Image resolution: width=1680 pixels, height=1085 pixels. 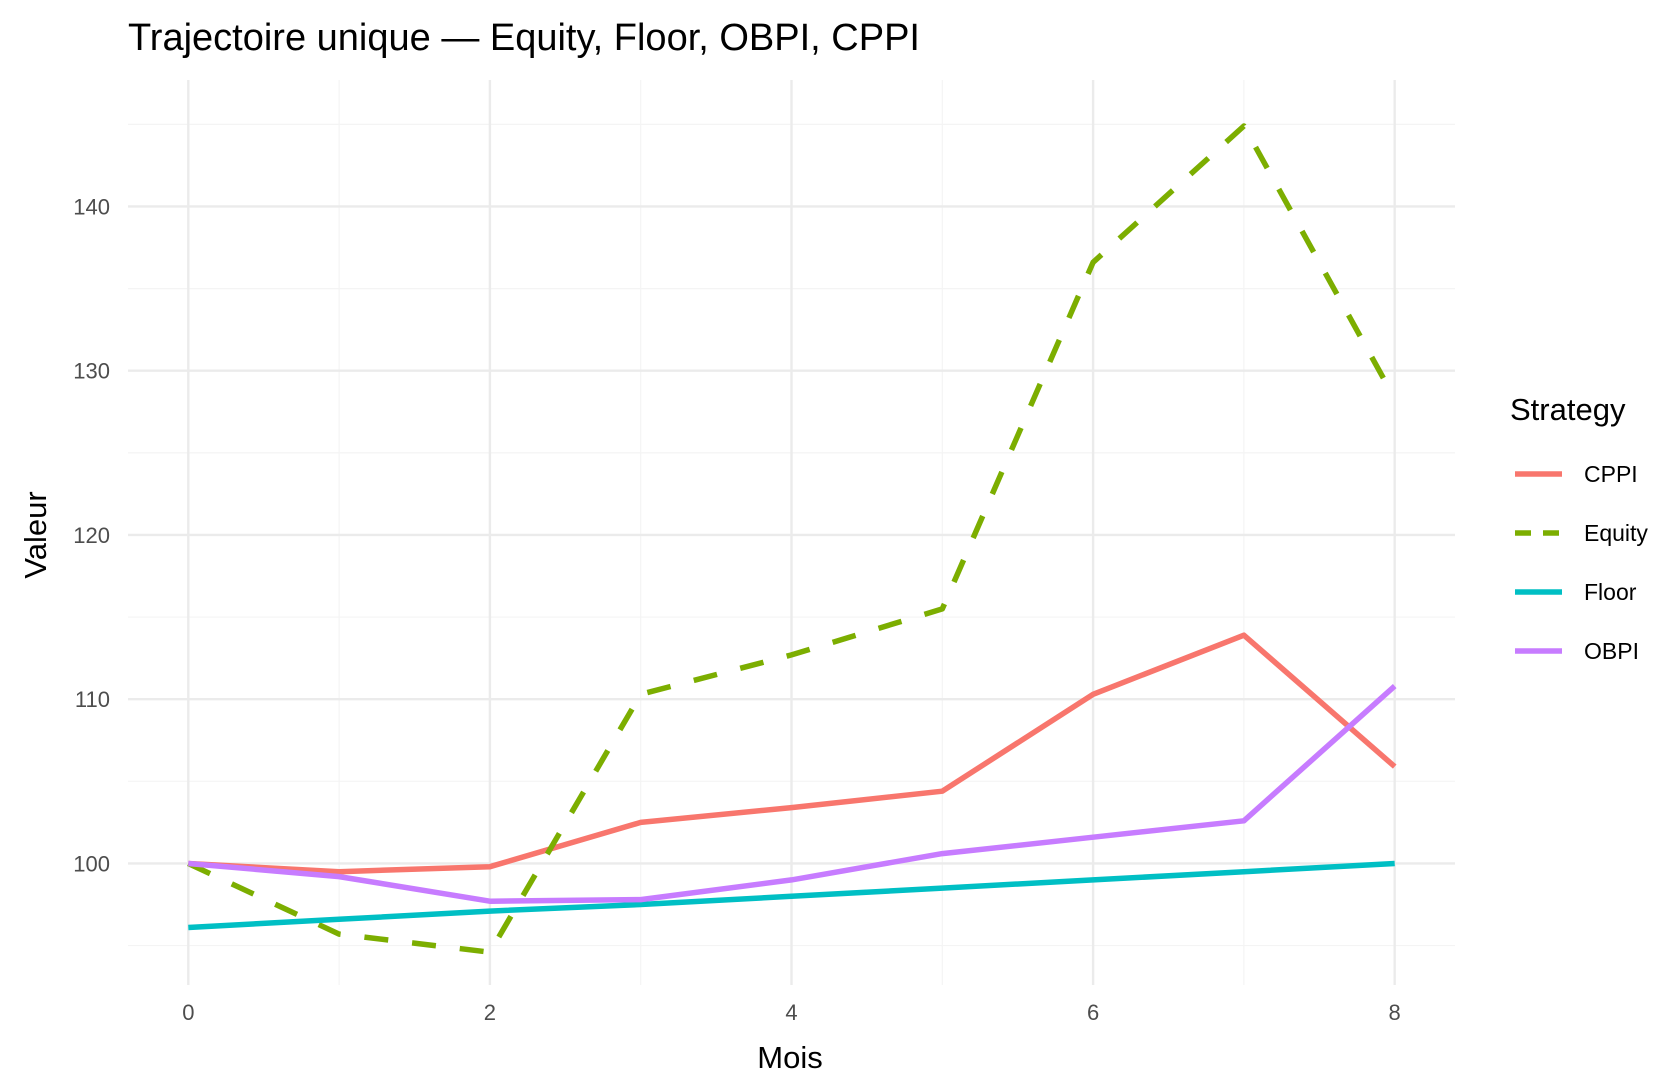 I want to click on y-tick-label: 140, so click(x=91, y=206).